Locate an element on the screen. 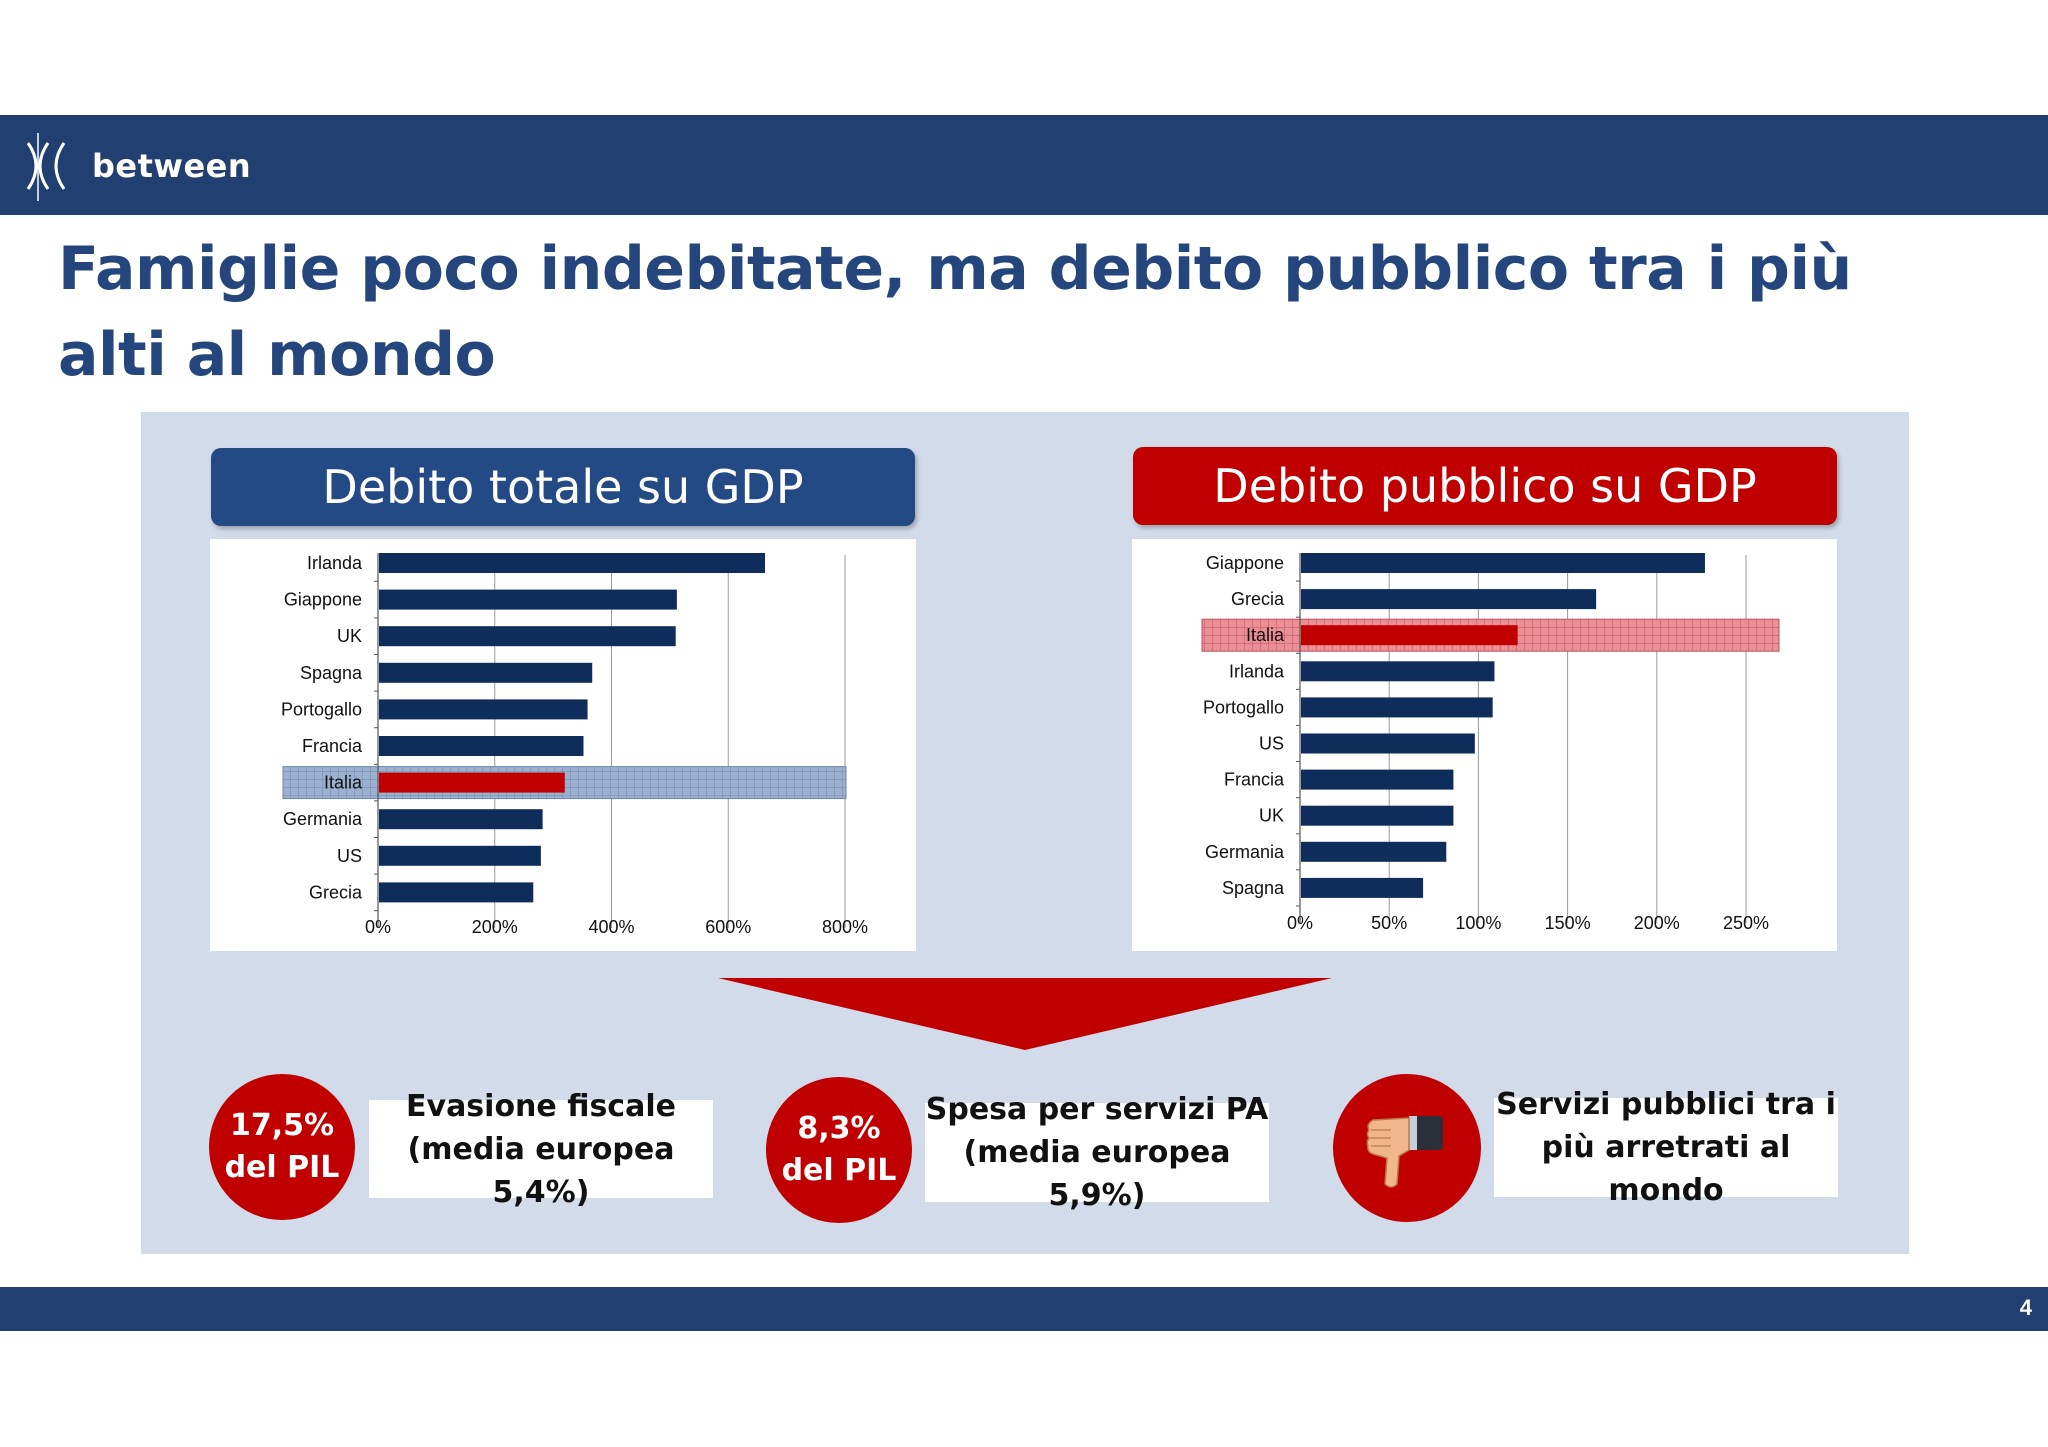 Image resolution: width=2048 pixels, height=1447 pixels. pa-spending-line1: Spesa per servizi PA is located at coordinates (1097, 1109).